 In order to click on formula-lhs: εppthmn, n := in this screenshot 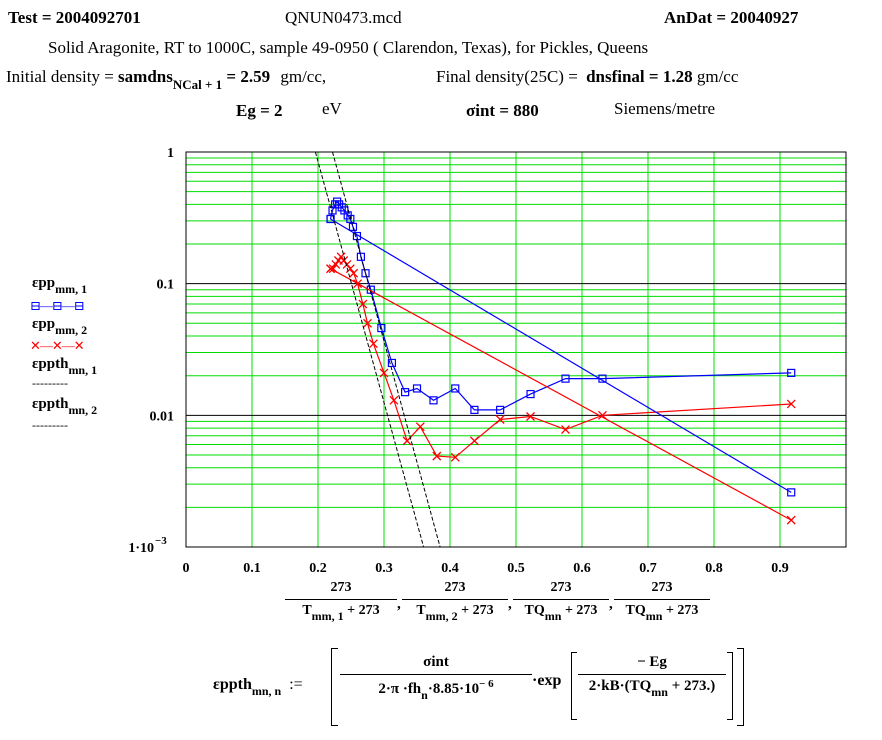, I will do `click(258, 687)`.